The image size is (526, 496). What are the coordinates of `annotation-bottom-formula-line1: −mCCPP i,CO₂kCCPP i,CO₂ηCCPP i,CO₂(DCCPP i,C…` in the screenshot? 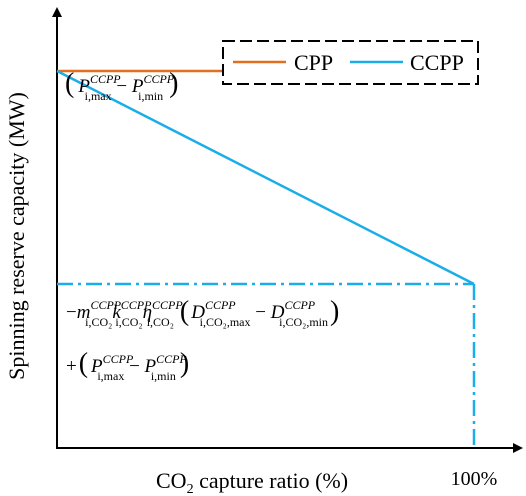 It's located at (202, 312).